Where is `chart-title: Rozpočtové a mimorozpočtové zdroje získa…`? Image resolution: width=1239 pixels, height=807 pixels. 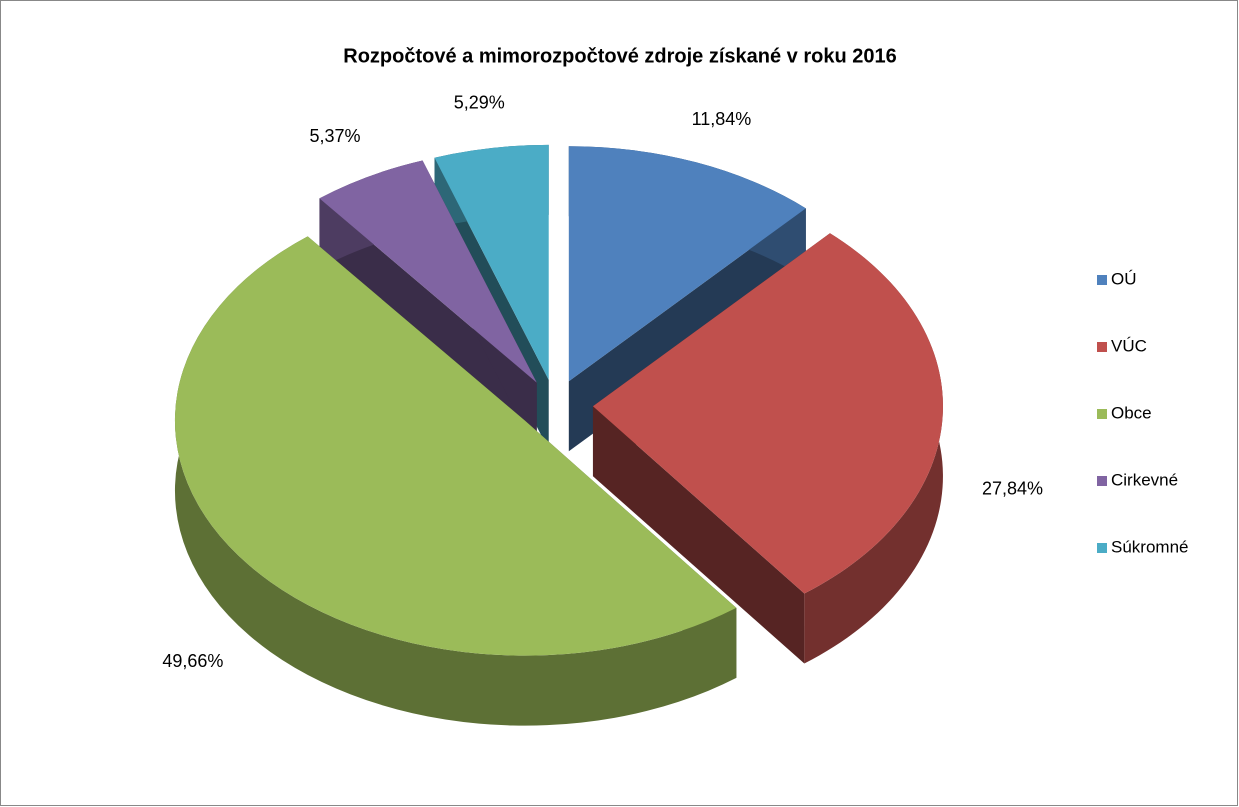 chart-title: Rozpočtové a mimorozpočtové zdroje získa… is located at coordinates (620, 56).